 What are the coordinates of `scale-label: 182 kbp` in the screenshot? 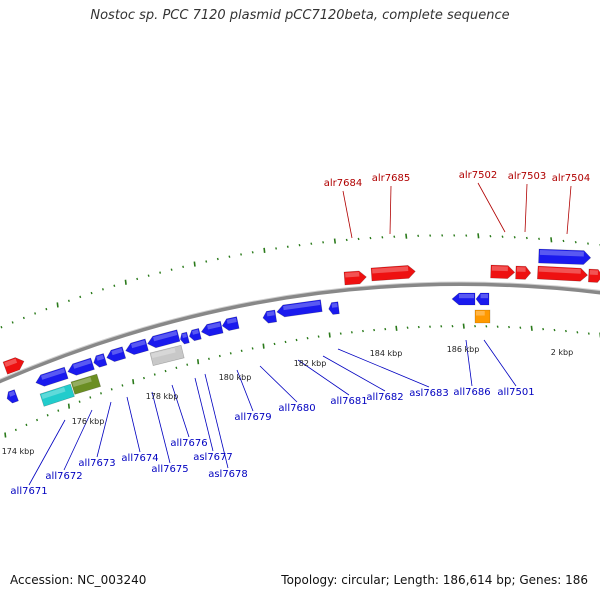 It's located at (310, 363).